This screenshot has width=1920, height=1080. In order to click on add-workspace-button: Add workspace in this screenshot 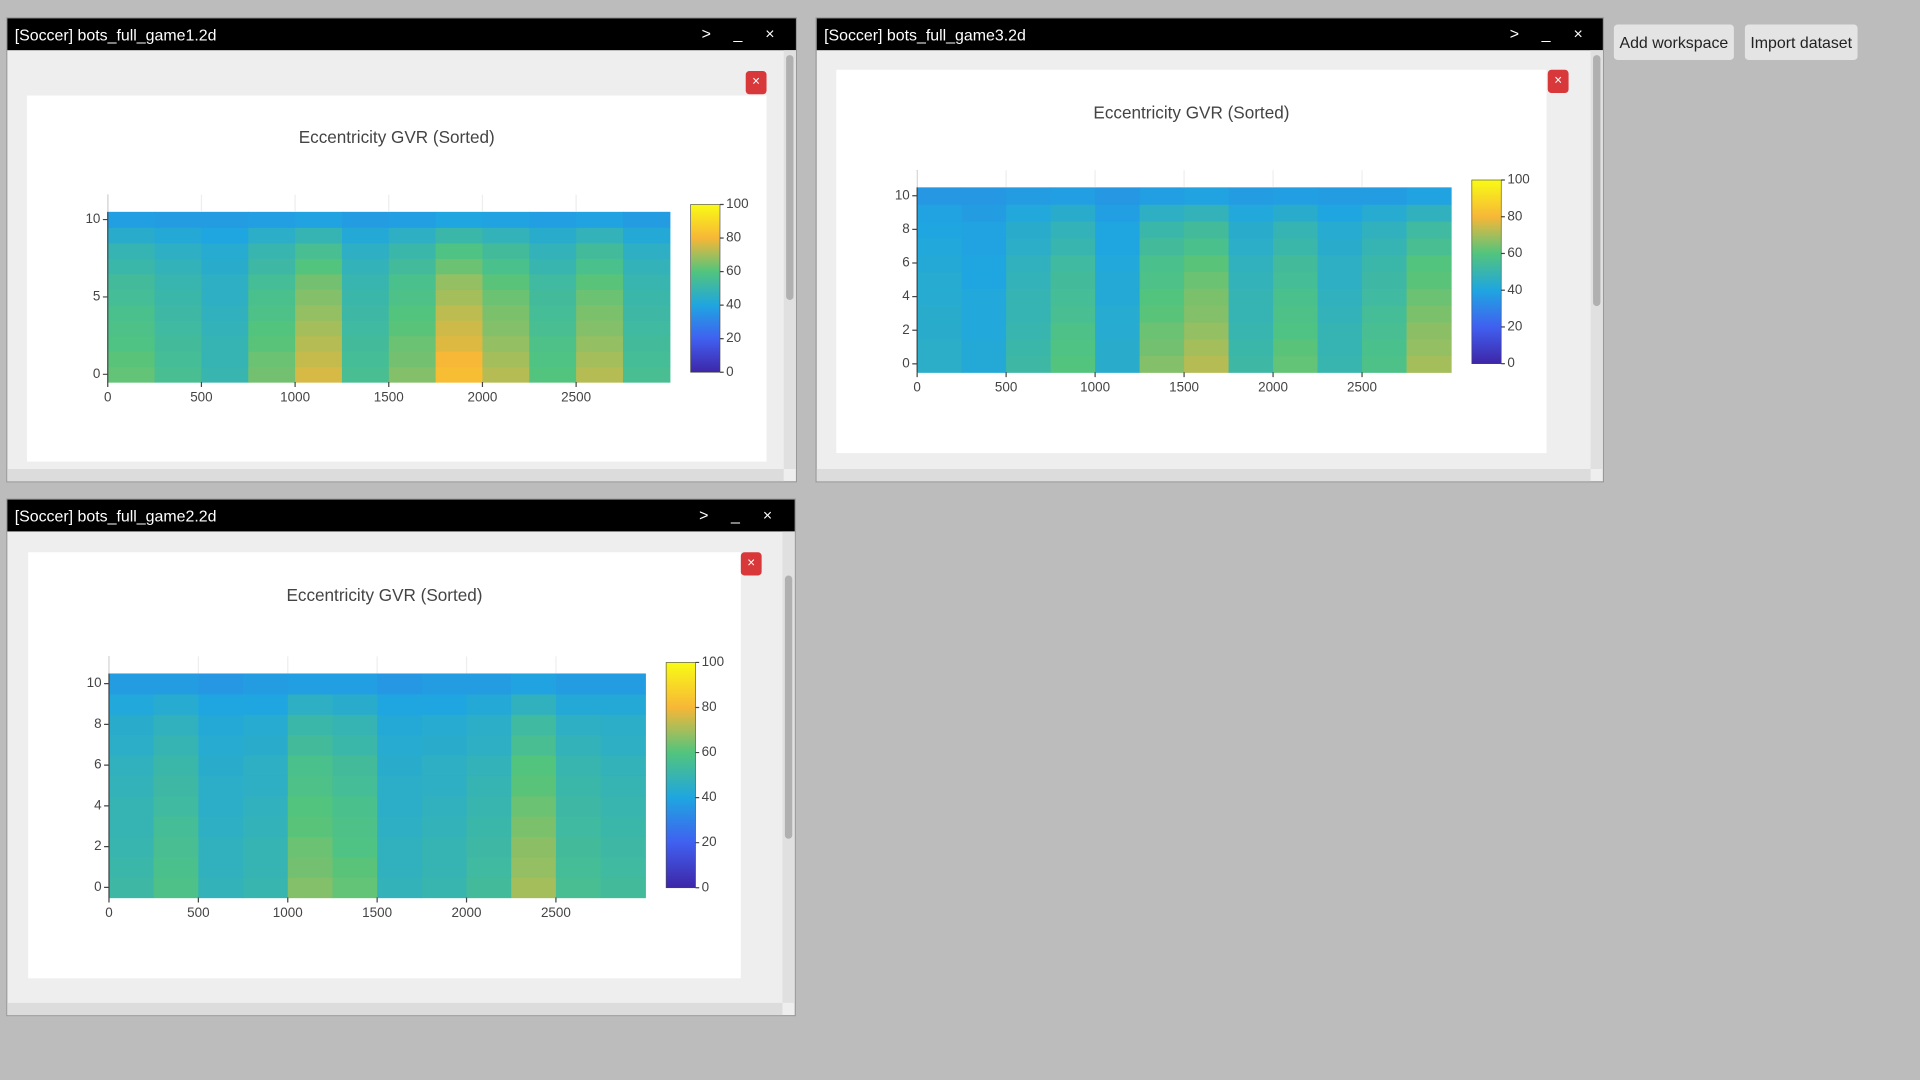, I will do `click(1673, 42)`.